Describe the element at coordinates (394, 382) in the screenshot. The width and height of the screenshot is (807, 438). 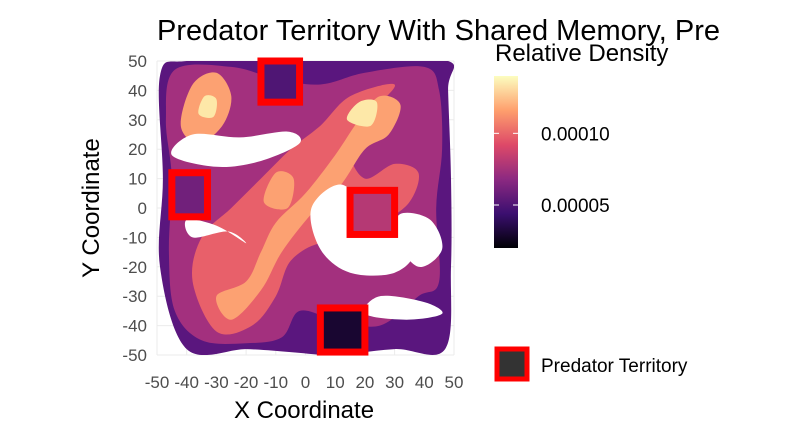
I see `x-tick-label: 30` at that location.